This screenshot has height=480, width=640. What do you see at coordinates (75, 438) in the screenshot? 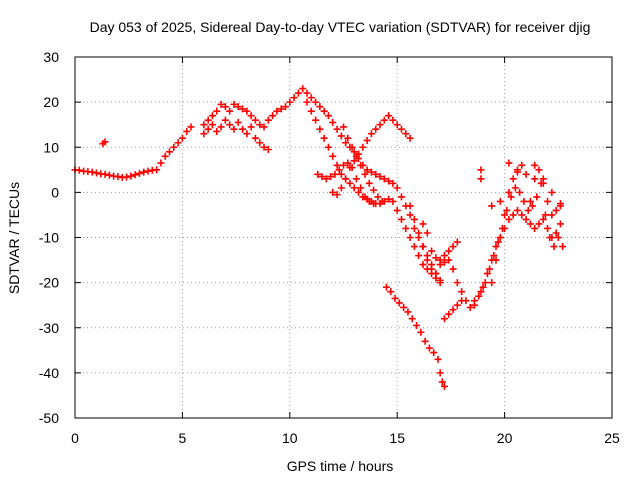
I see `x-tick-label: 0` at bounding box center [75, 438].